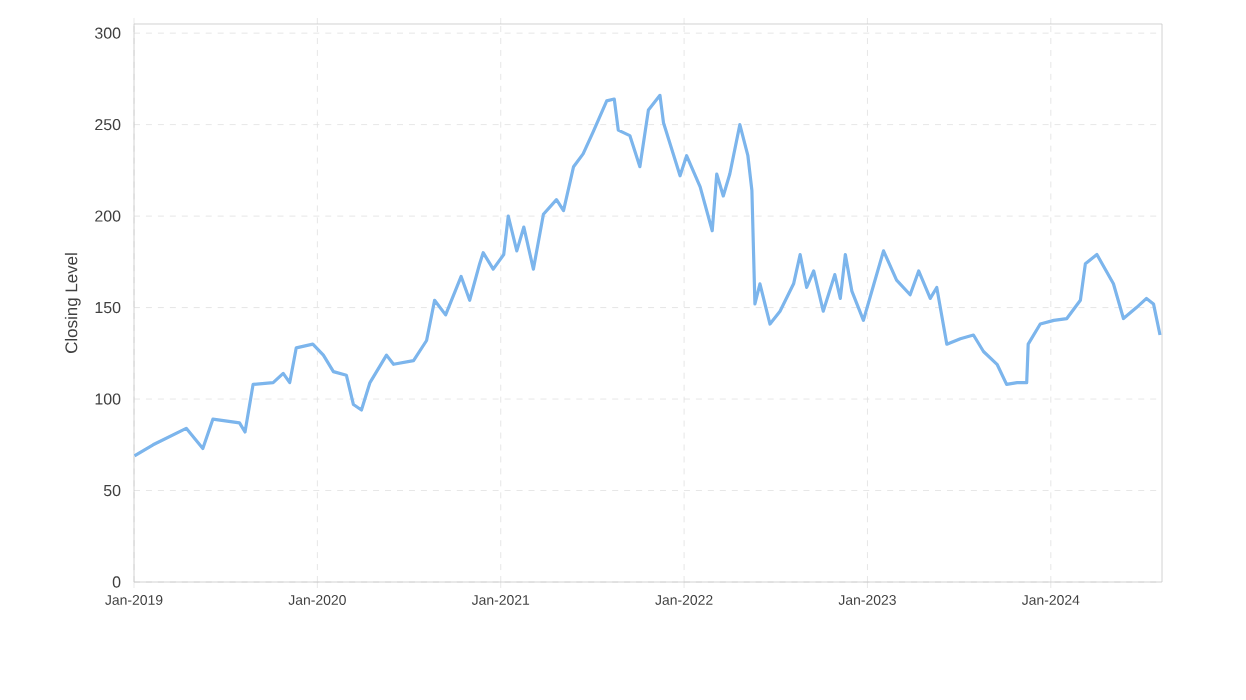 The image size is (1246, 700). What do you see at coordinates (72, 303) in the screenshot?
I see `y-axis-title: Closing Level` at bounding box center [72, 303].